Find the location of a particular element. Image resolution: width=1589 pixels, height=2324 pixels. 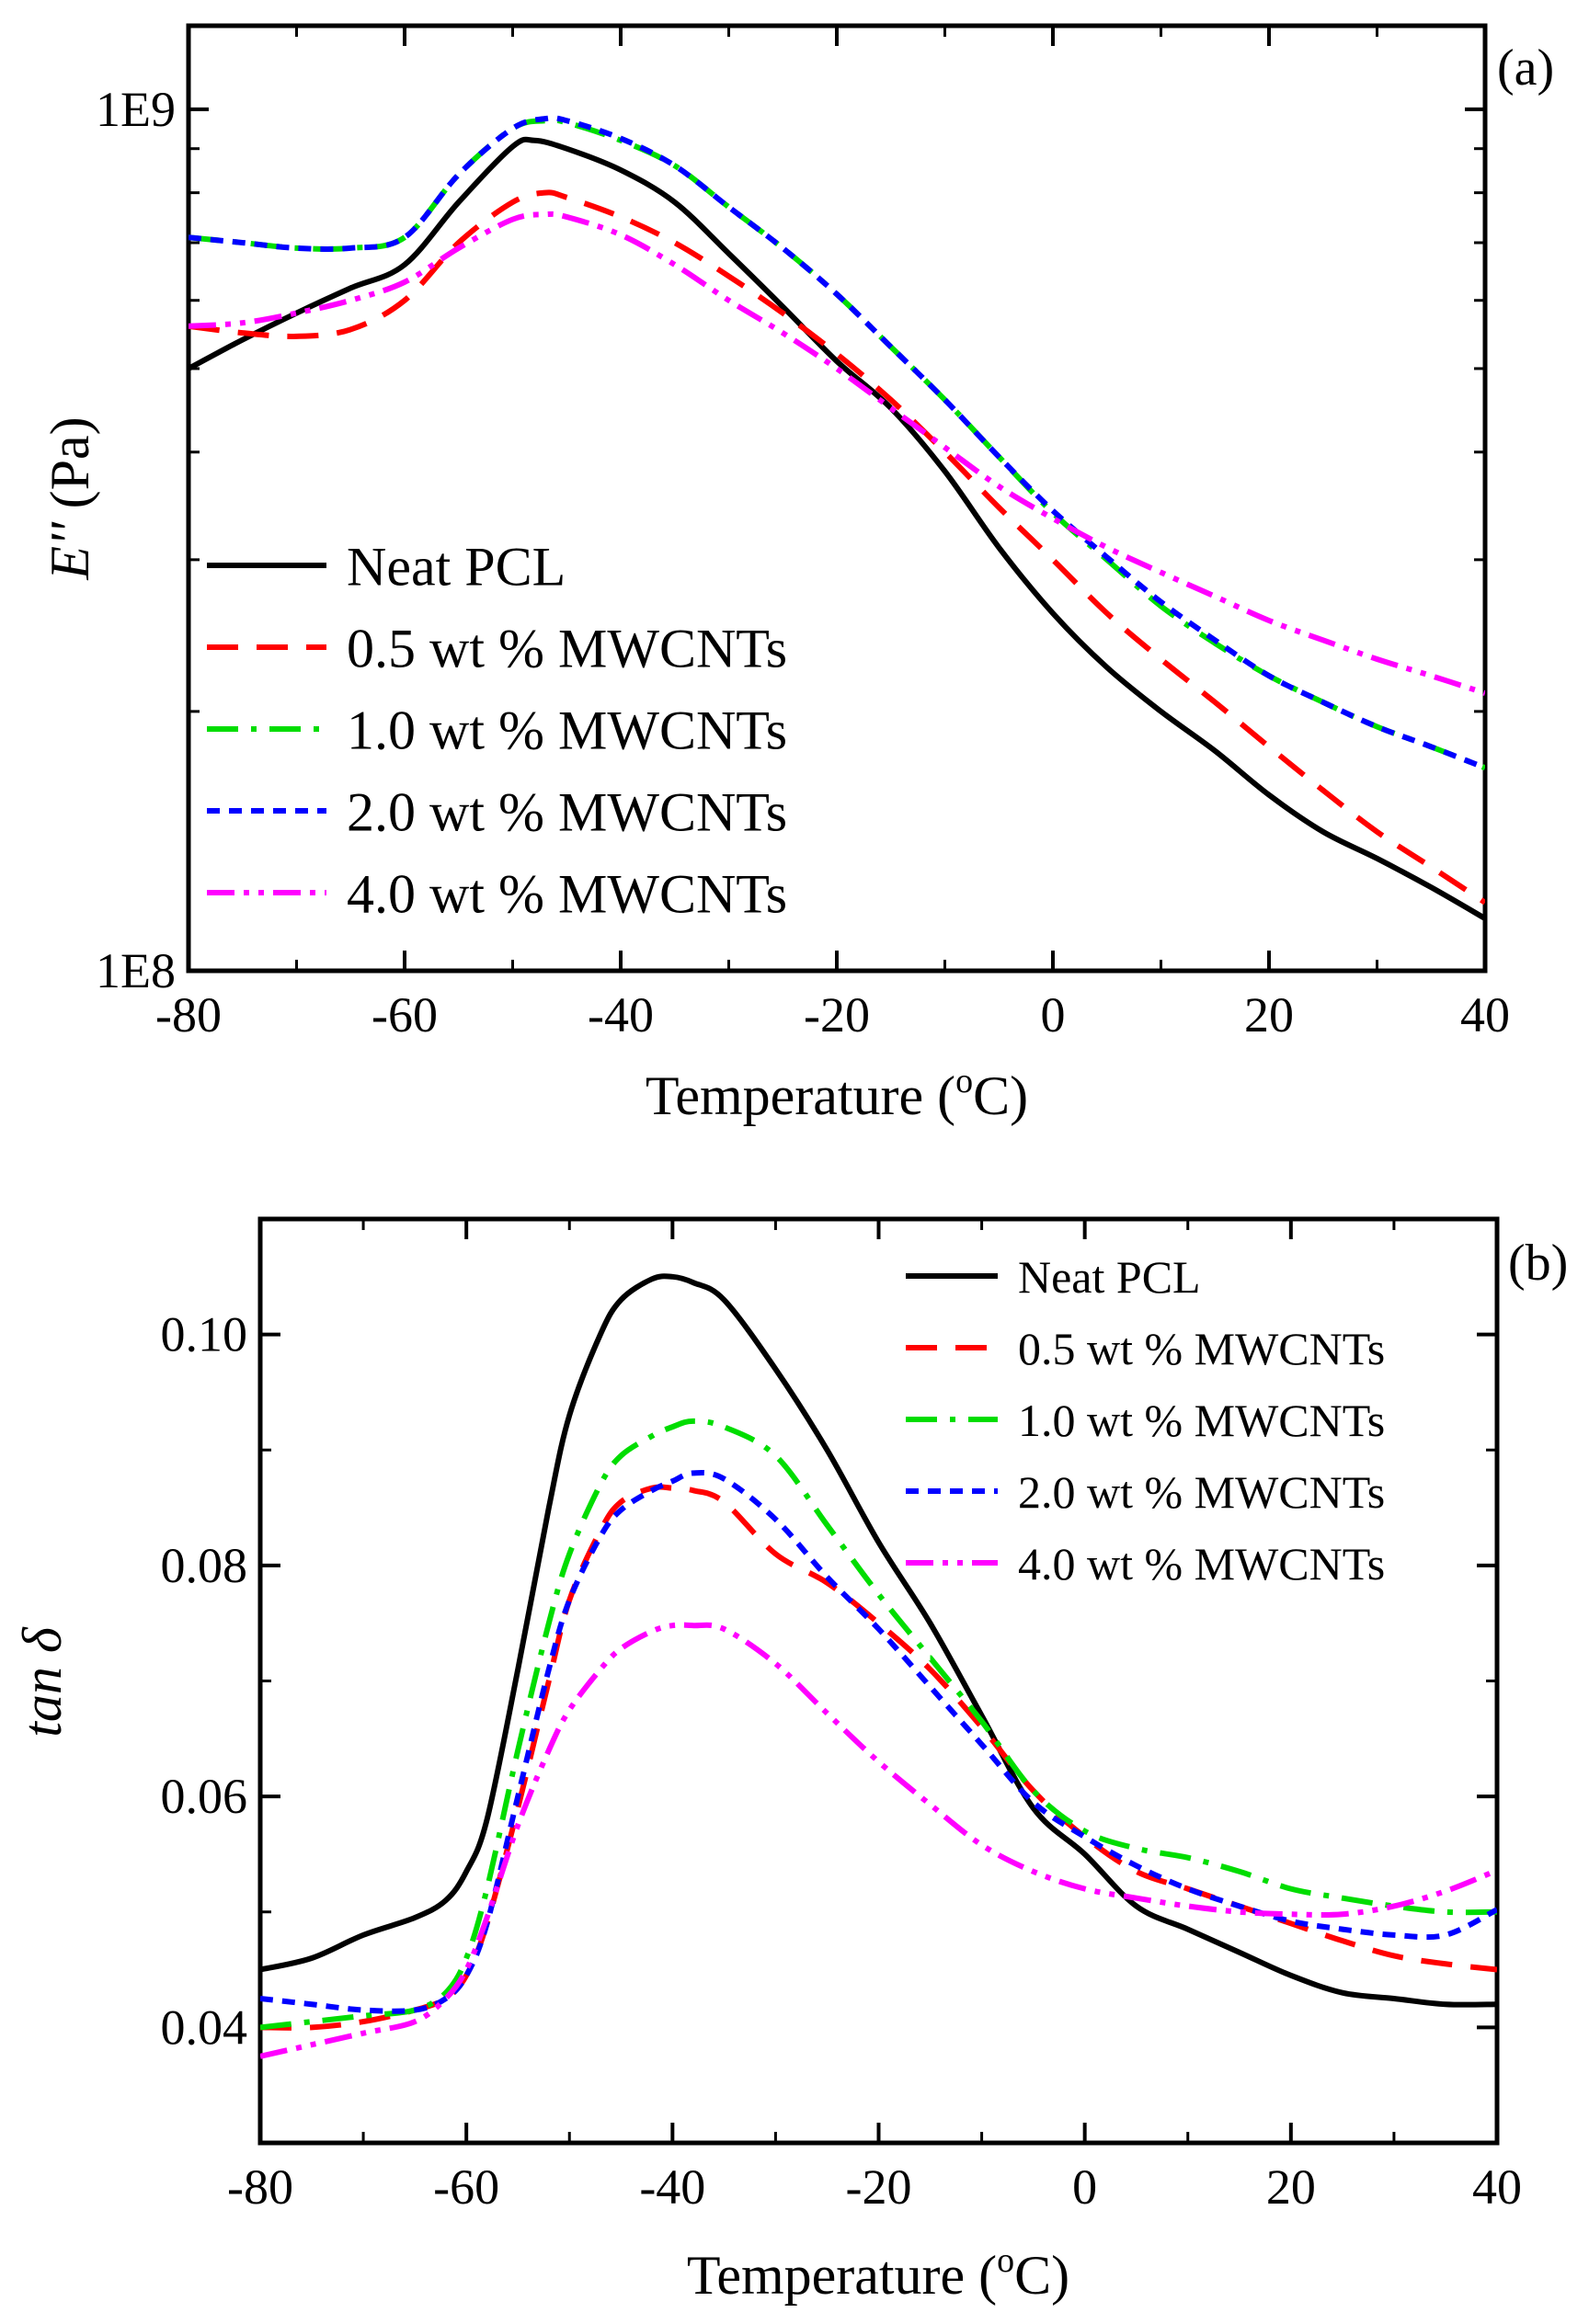

panel-b-x-axis-title: Temperature (oC) is located at coordinates (878, 2274).